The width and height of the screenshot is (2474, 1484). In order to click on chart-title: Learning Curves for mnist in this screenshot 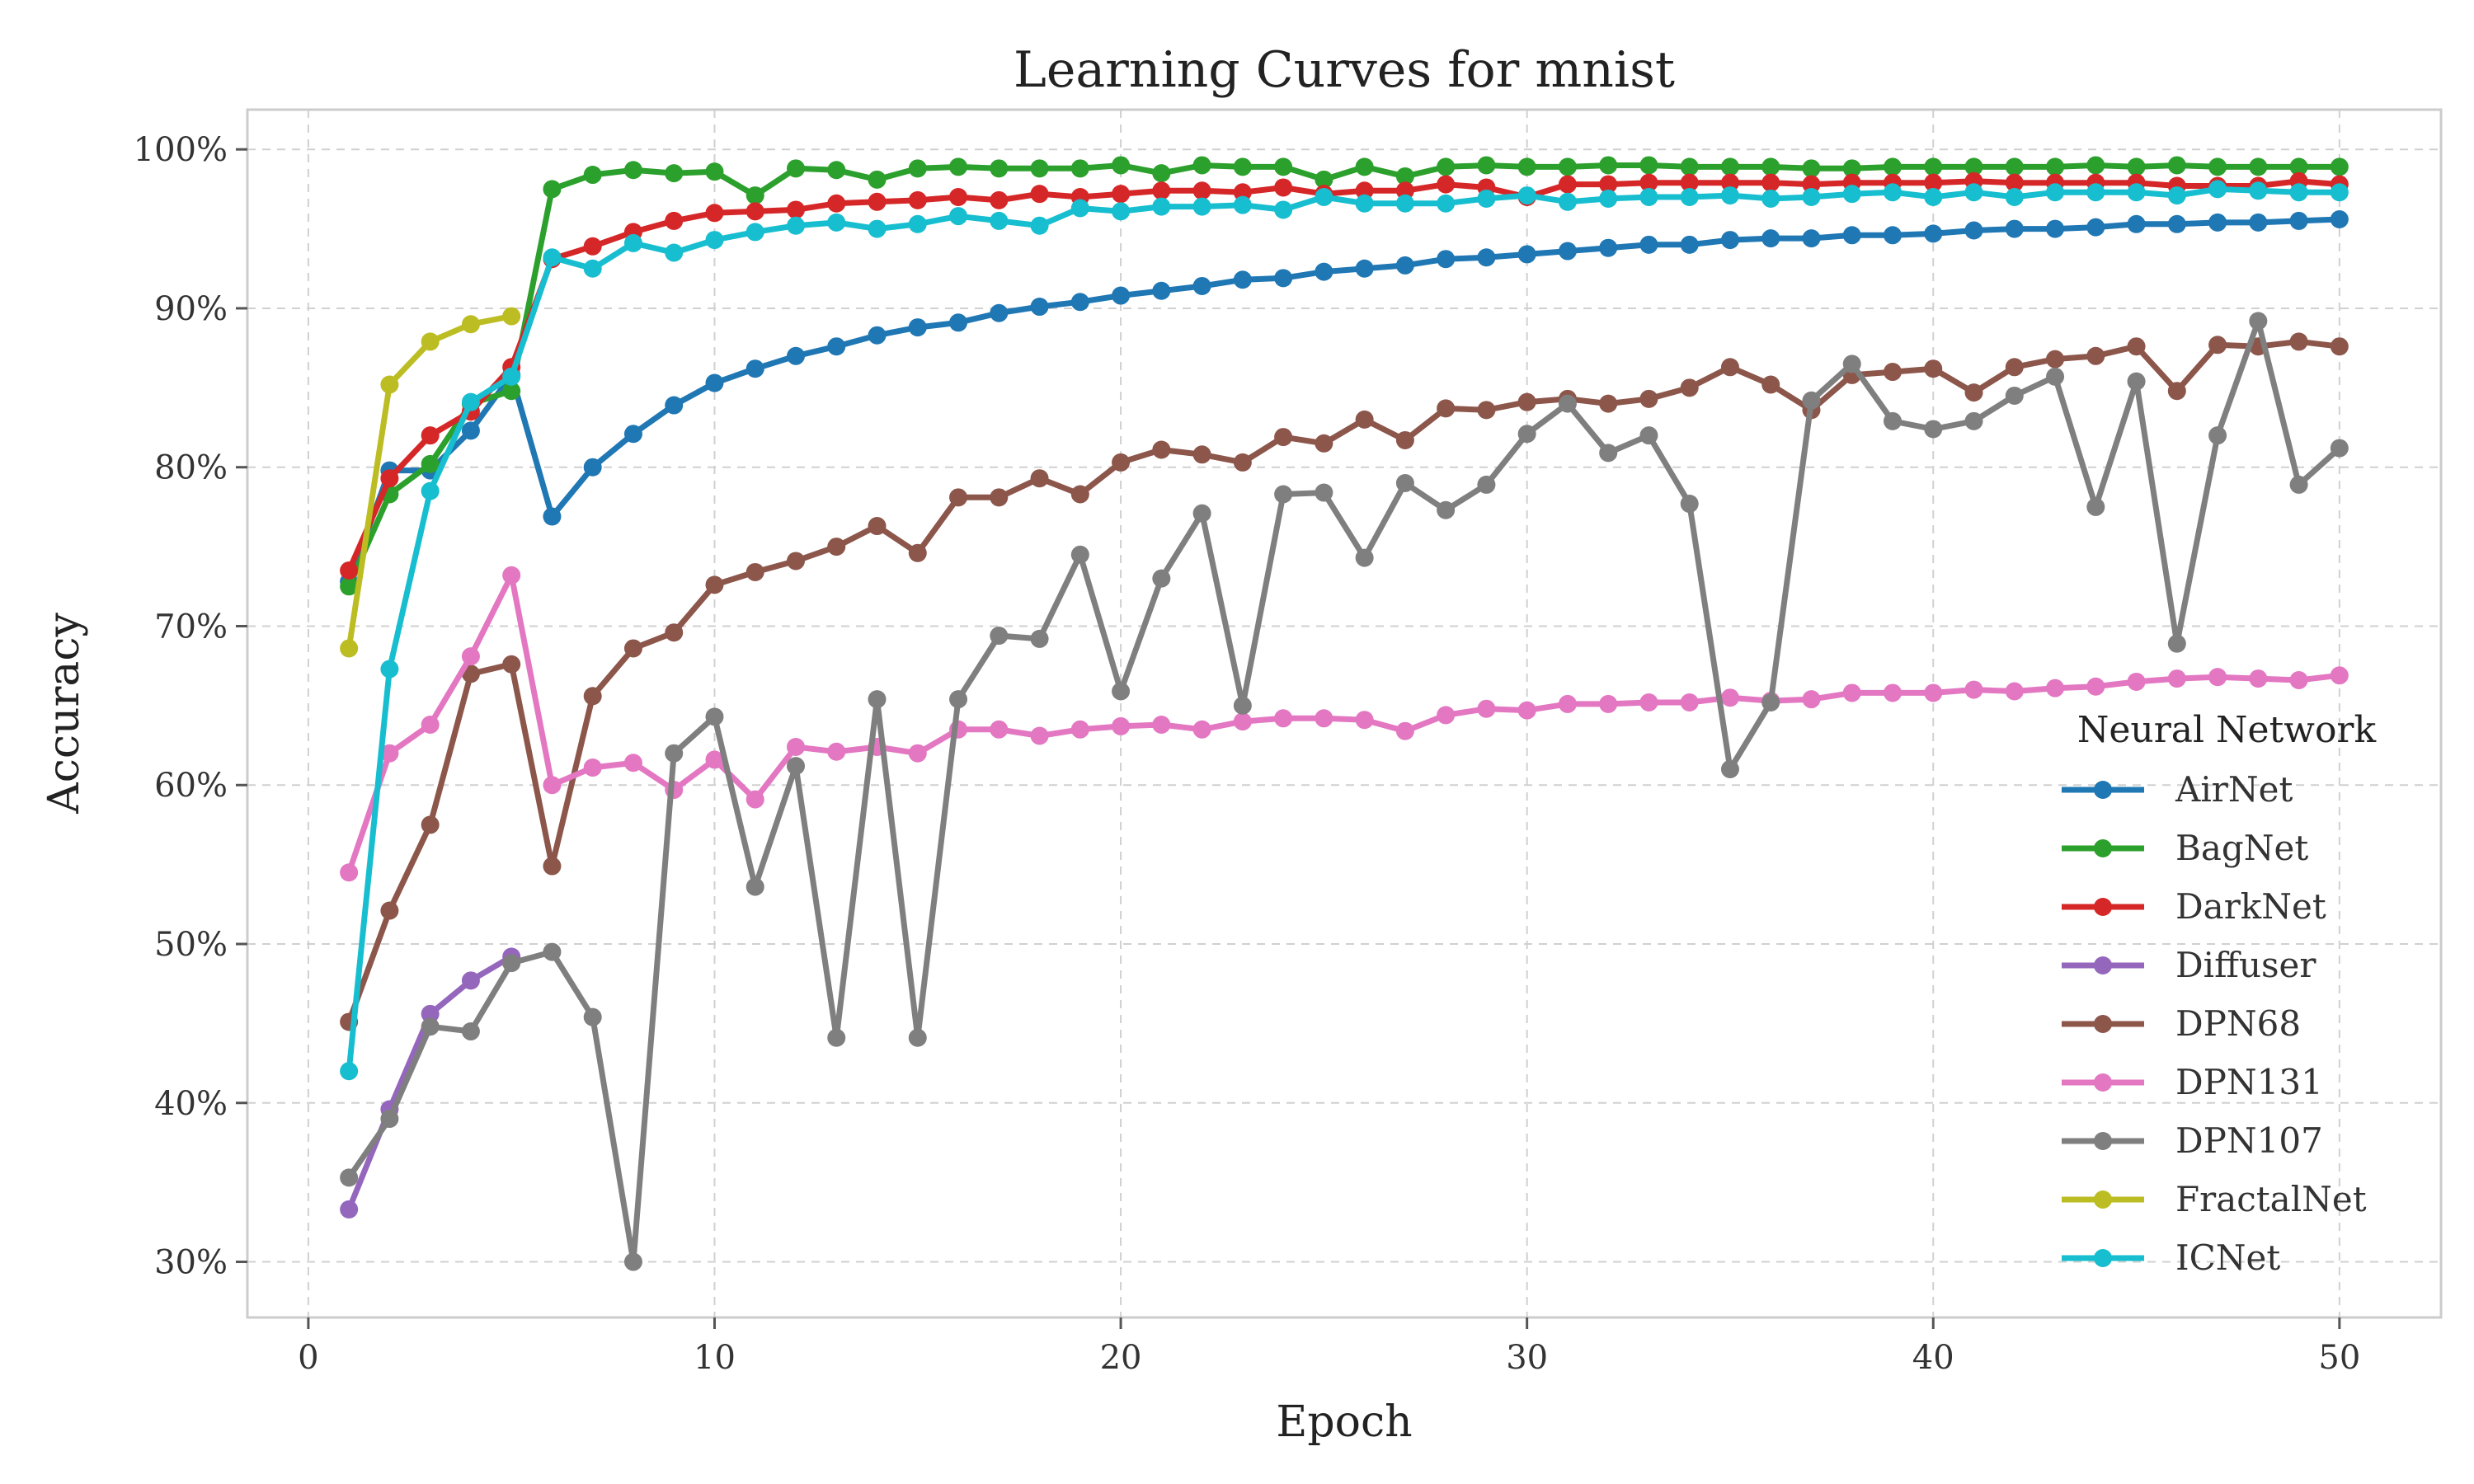, I will do `click(1344, 70)`.